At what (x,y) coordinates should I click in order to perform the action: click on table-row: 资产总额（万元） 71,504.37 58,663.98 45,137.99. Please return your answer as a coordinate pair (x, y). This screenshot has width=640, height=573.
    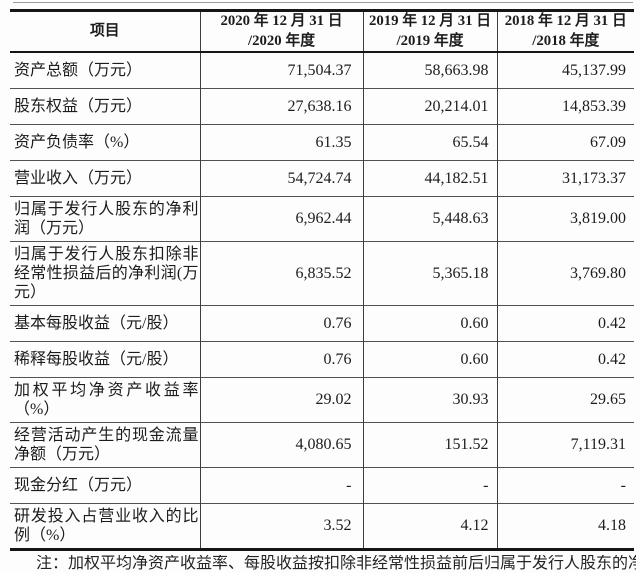
    Looking at the image, I should click on (322, 70).